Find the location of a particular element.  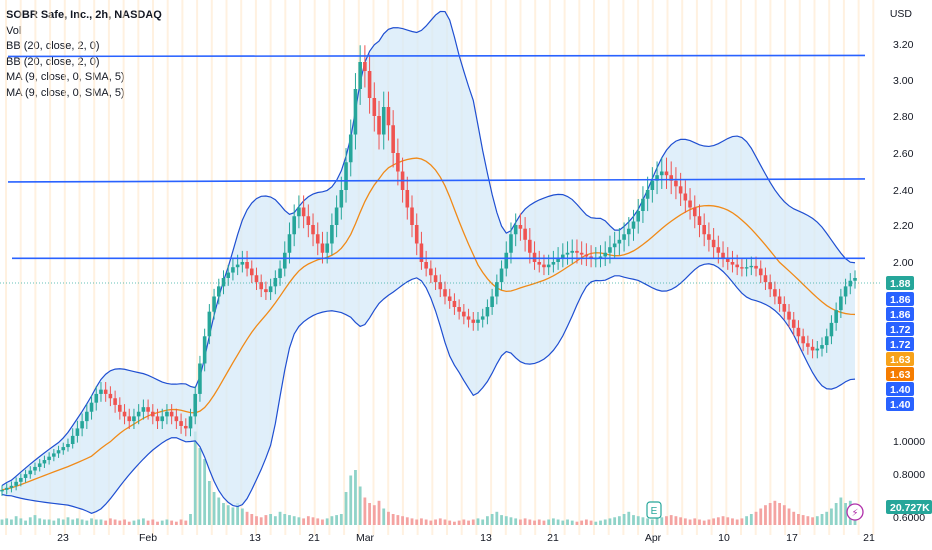

y-tick-label: 1.0000 is located at coordinates (909, 442).